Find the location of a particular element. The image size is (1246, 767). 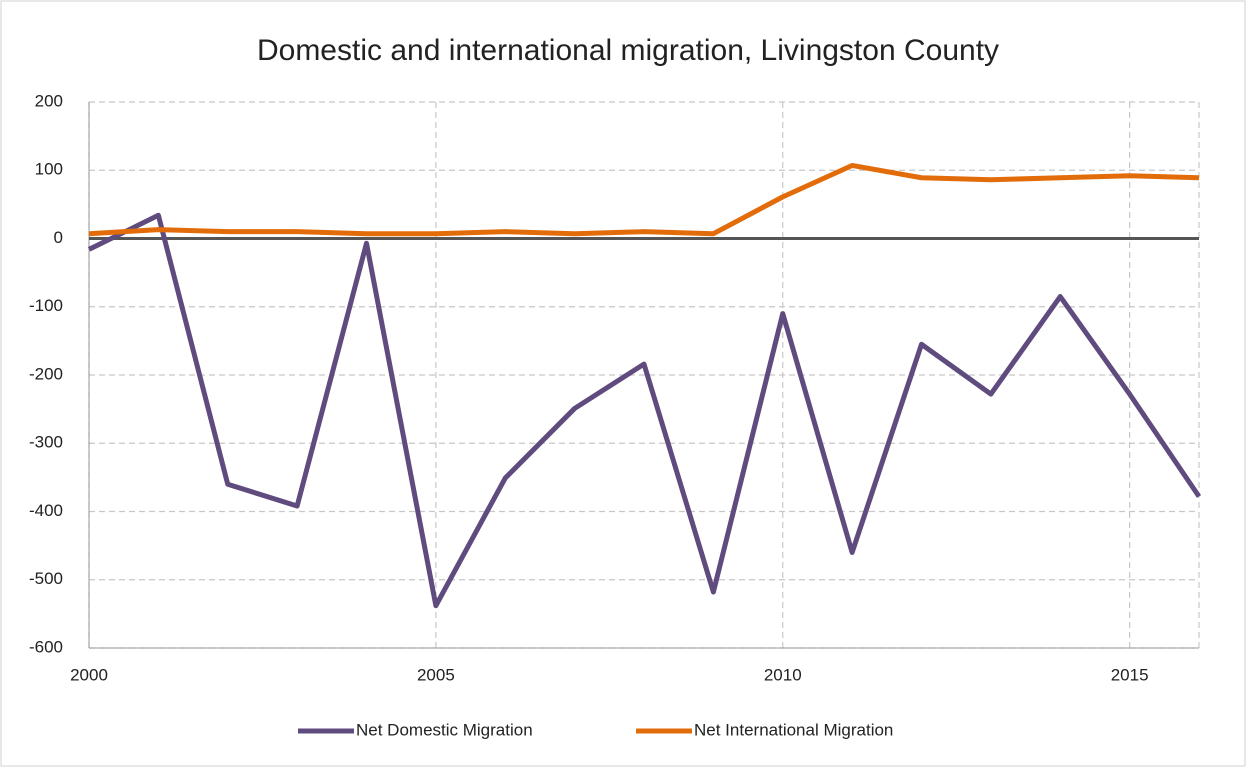

y-tick-label: 100 is located at coordinates (49, 169).